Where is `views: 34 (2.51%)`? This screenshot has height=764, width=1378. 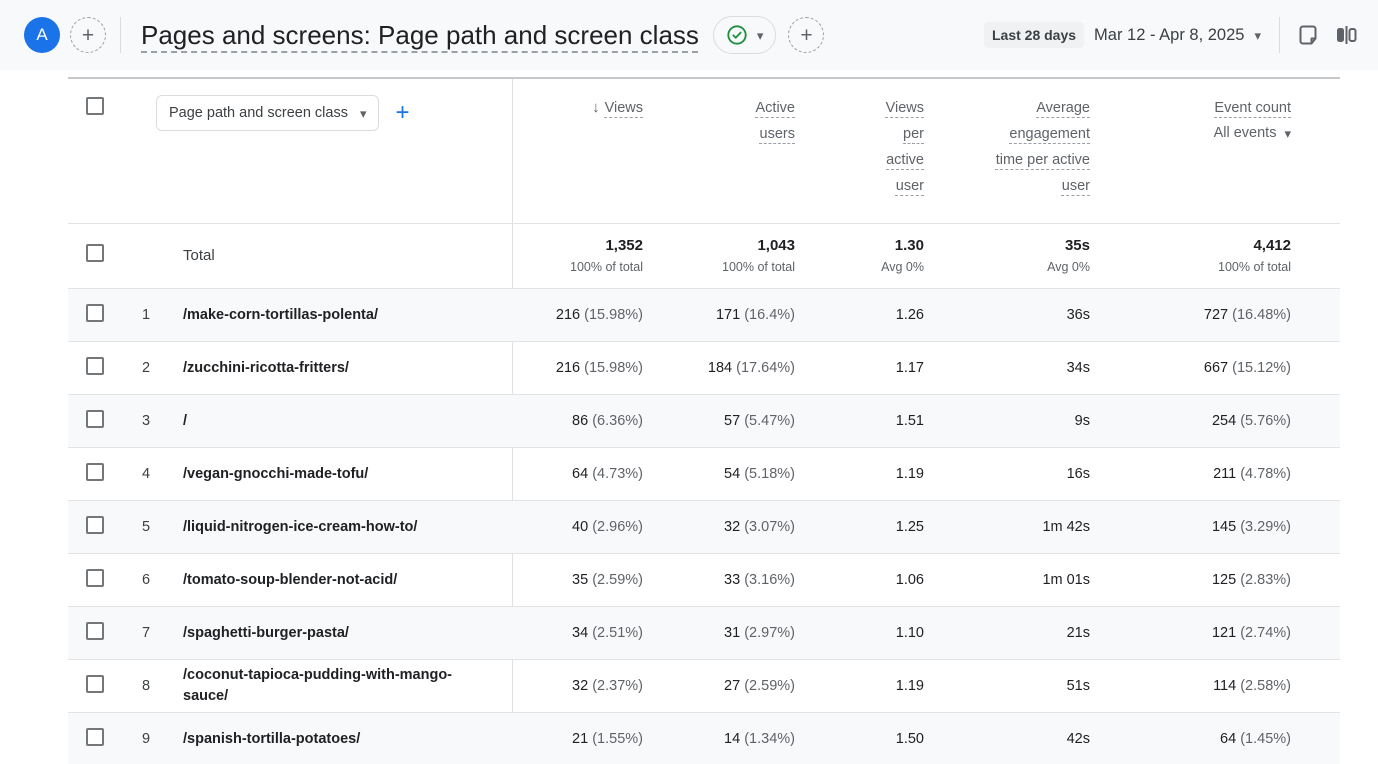
views: 34 (2.51%) is located at coordinates (577, 633).